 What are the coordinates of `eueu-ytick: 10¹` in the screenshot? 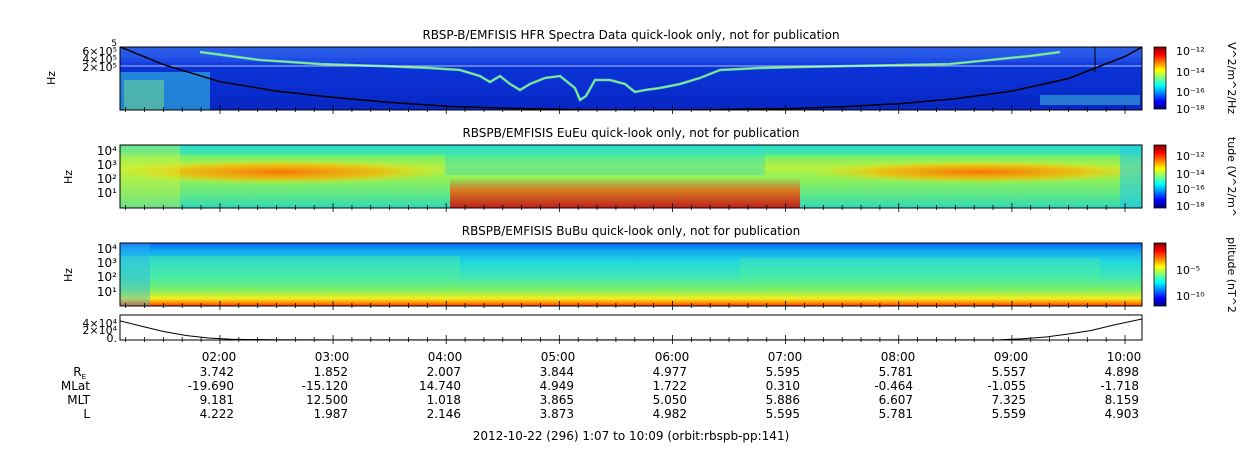 It's located at (107, 193).